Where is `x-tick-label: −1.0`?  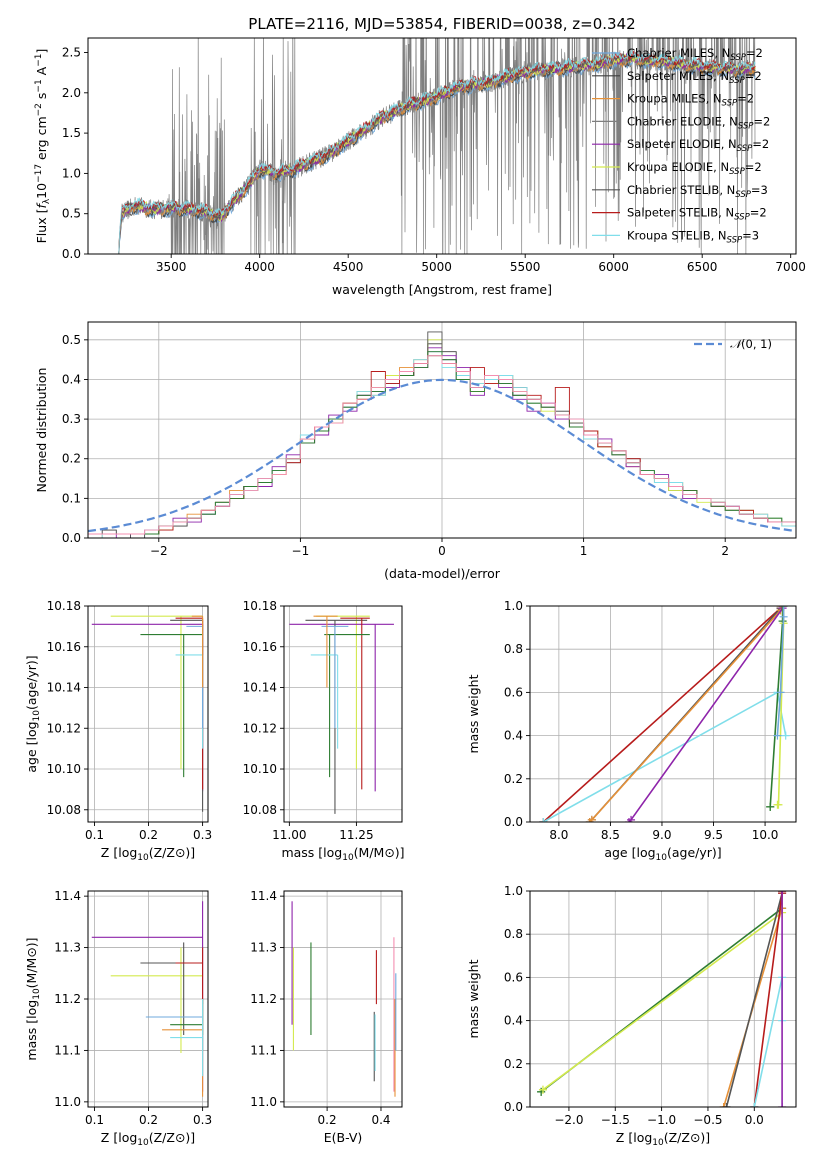
x-tick-label: −1.0 is located at coordinates (661, 1120).